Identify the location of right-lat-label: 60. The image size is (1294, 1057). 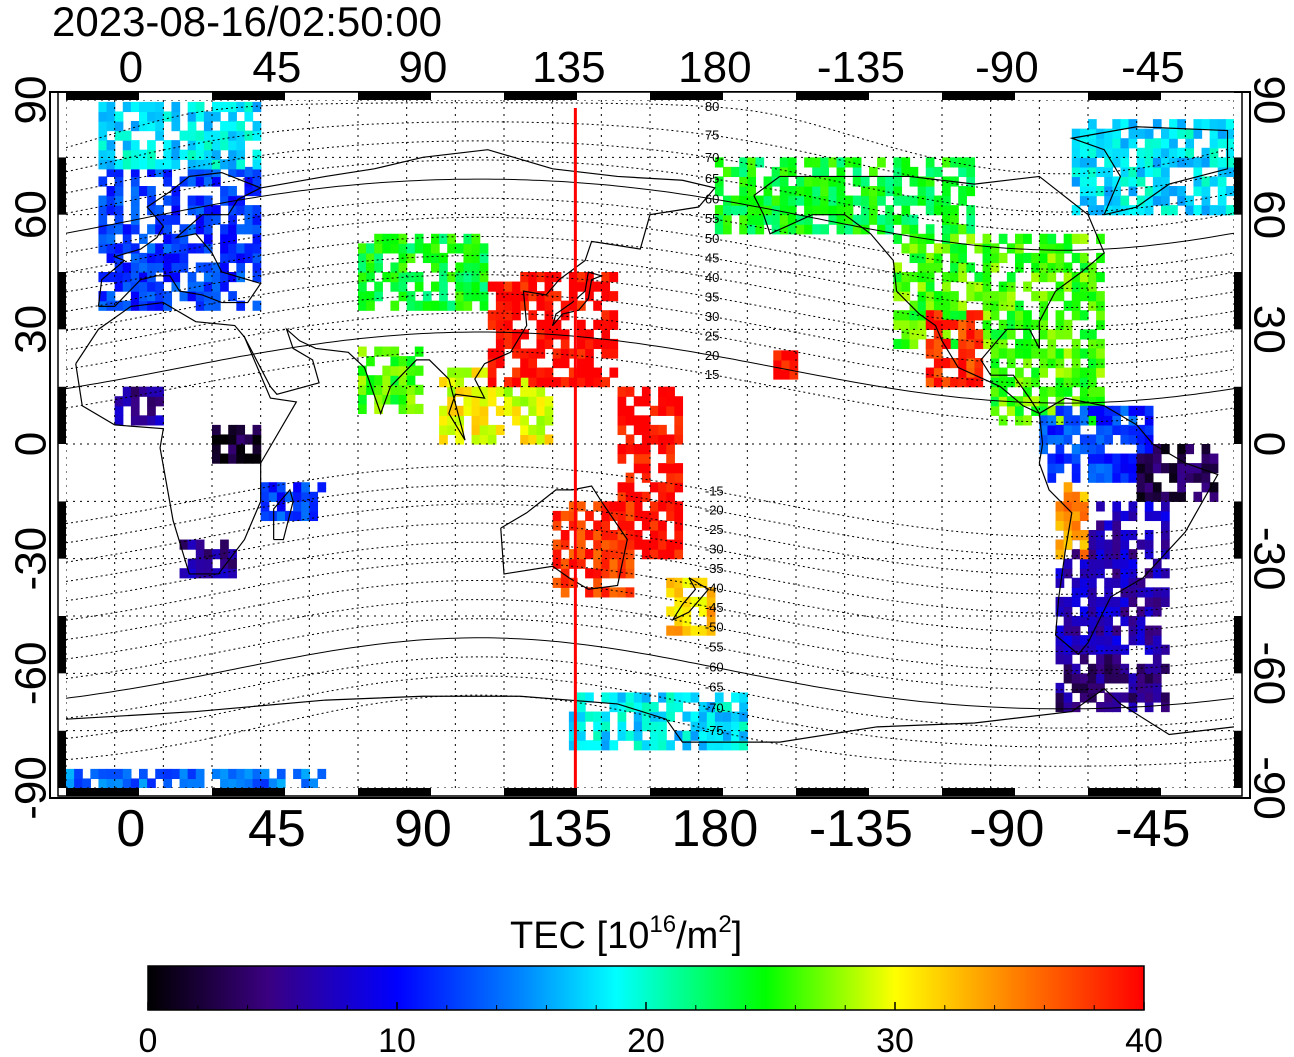
(1268, 214).